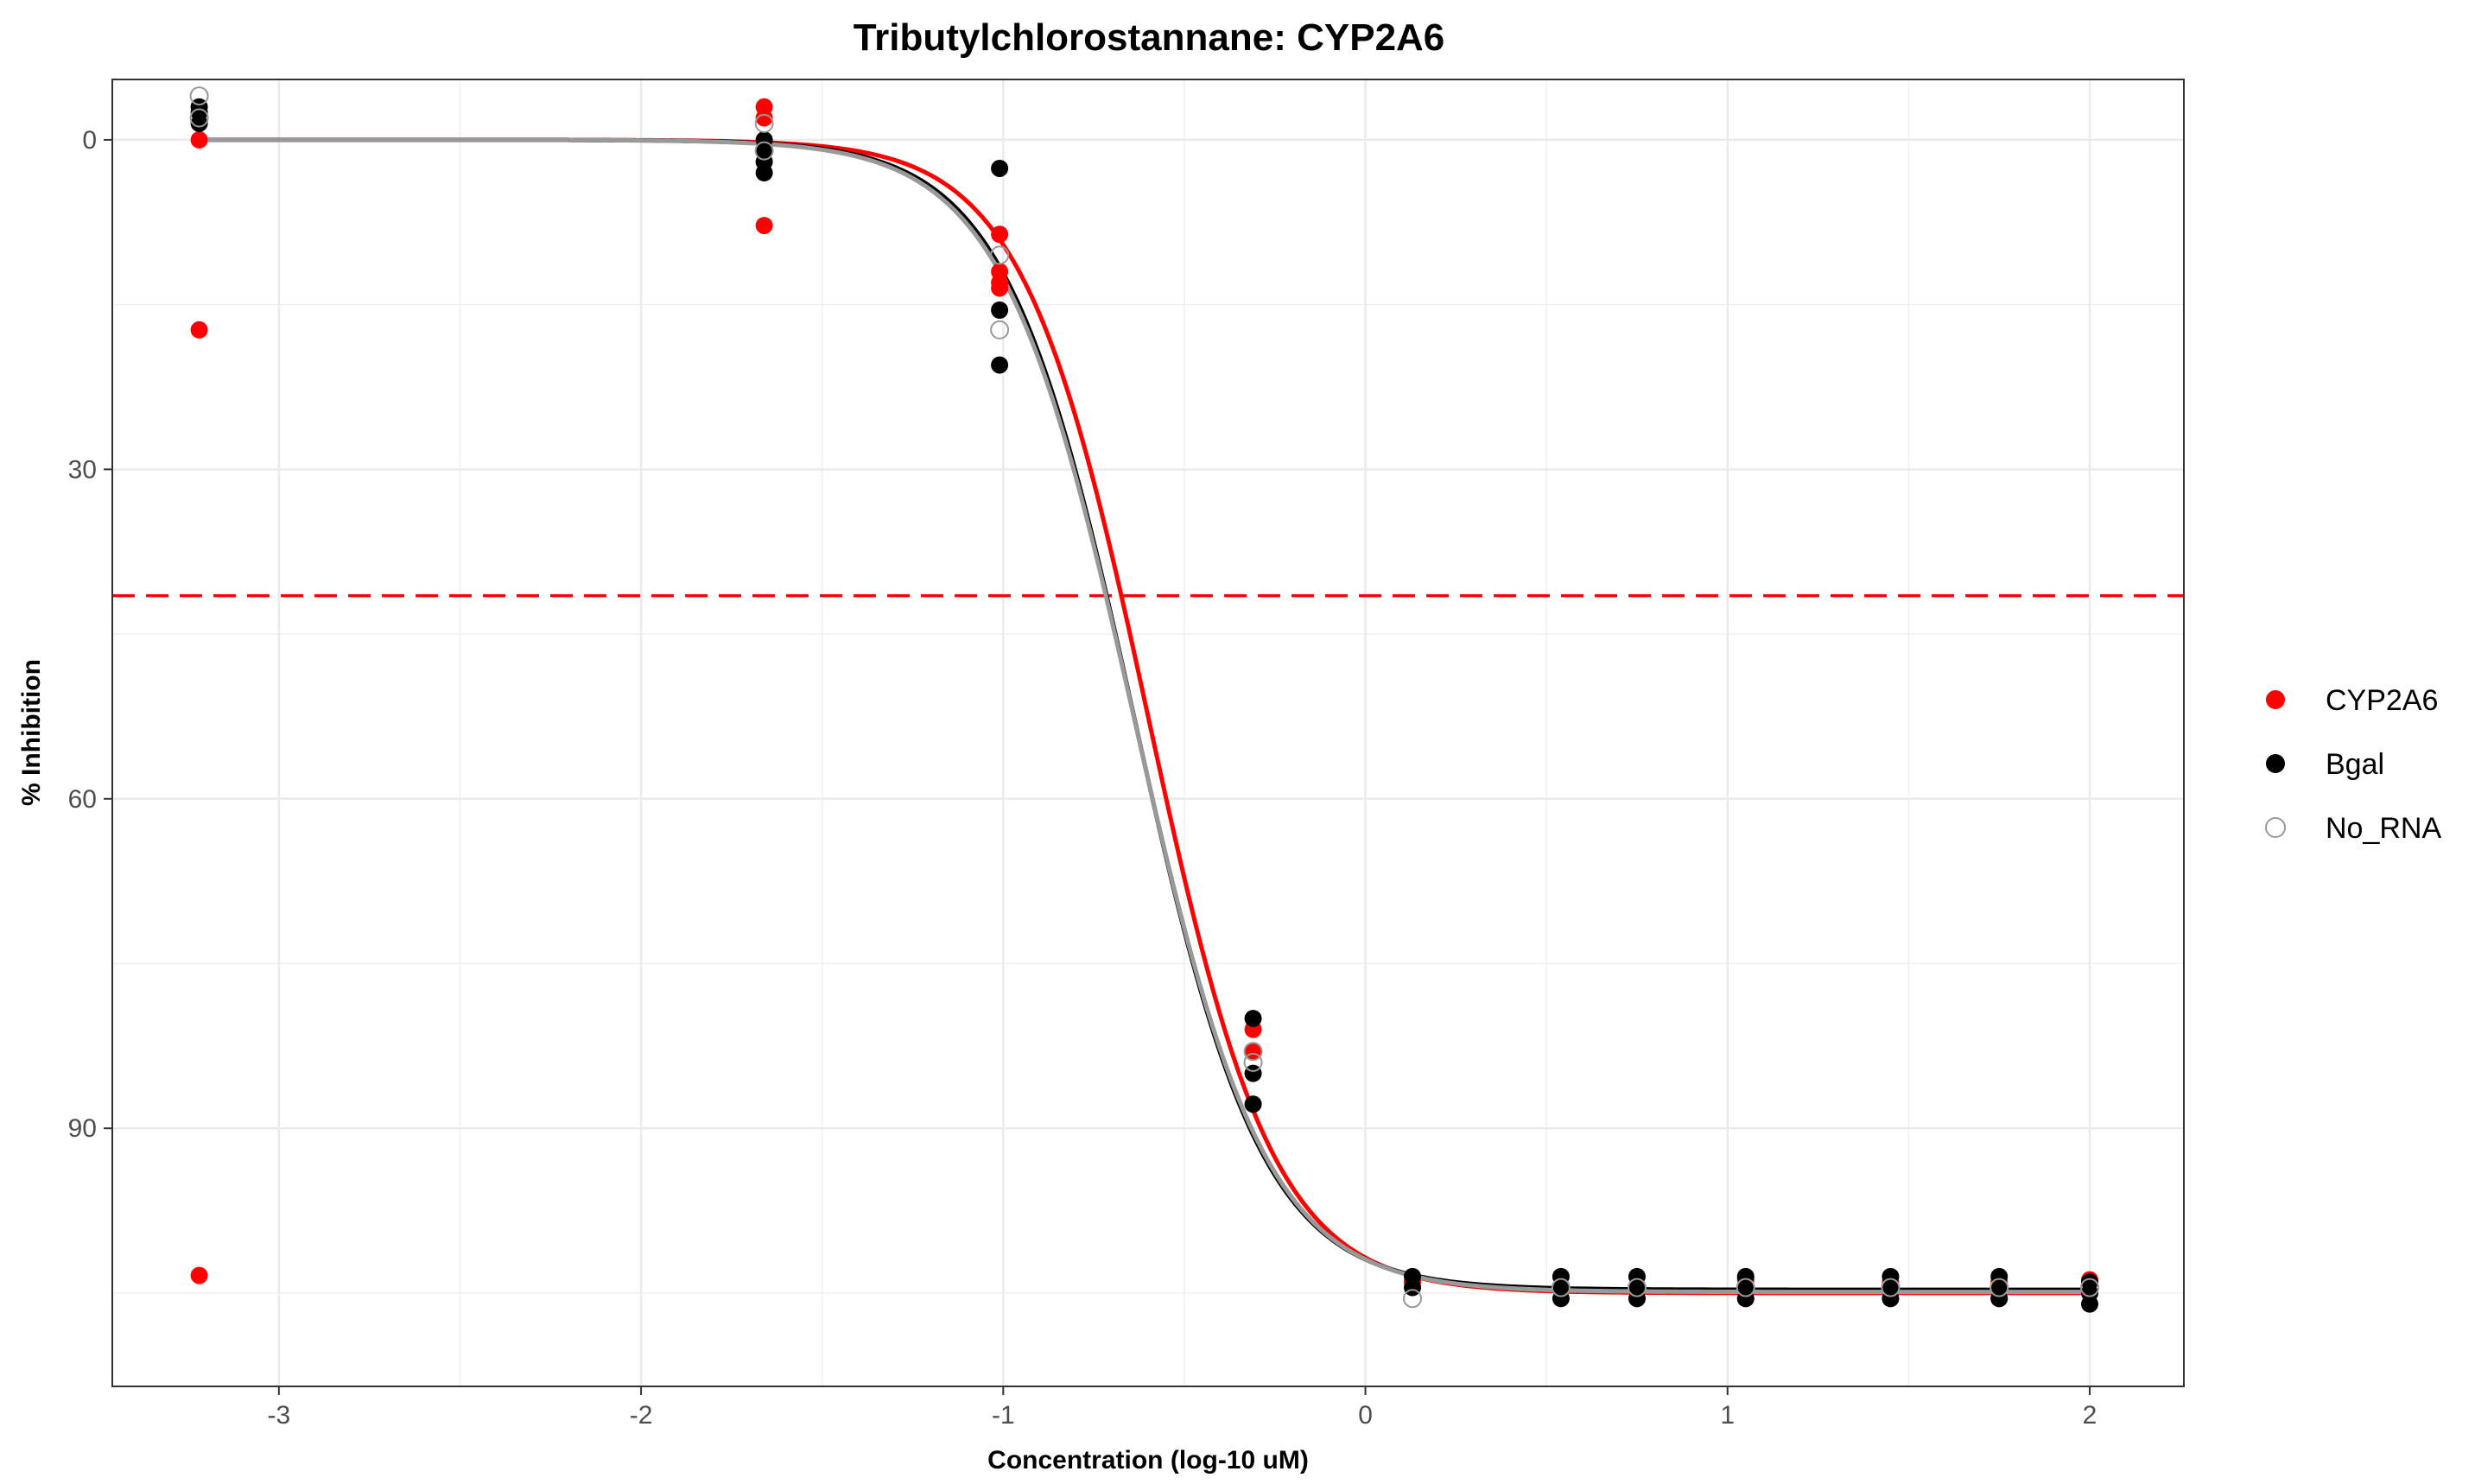  I want to click on y-tick-label: 60, so click(82, 799).